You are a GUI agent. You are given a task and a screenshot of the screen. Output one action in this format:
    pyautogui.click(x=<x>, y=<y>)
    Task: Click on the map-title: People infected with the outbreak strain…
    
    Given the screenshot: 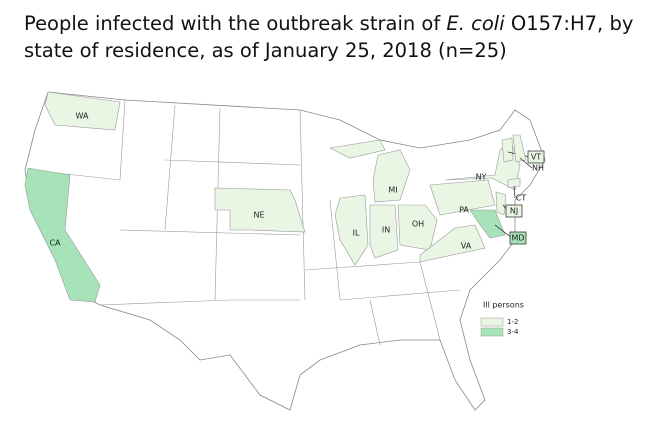 What is the action you would take?
    pyautogui.click(x=339, y=37)
    